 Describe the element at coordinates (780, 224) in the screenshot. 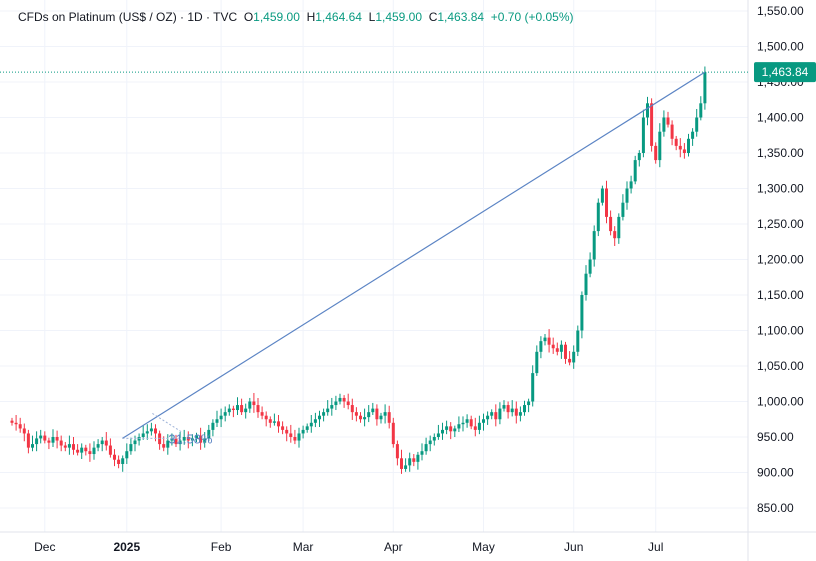

I see `y-tick-label: 1,250.00` at that location.